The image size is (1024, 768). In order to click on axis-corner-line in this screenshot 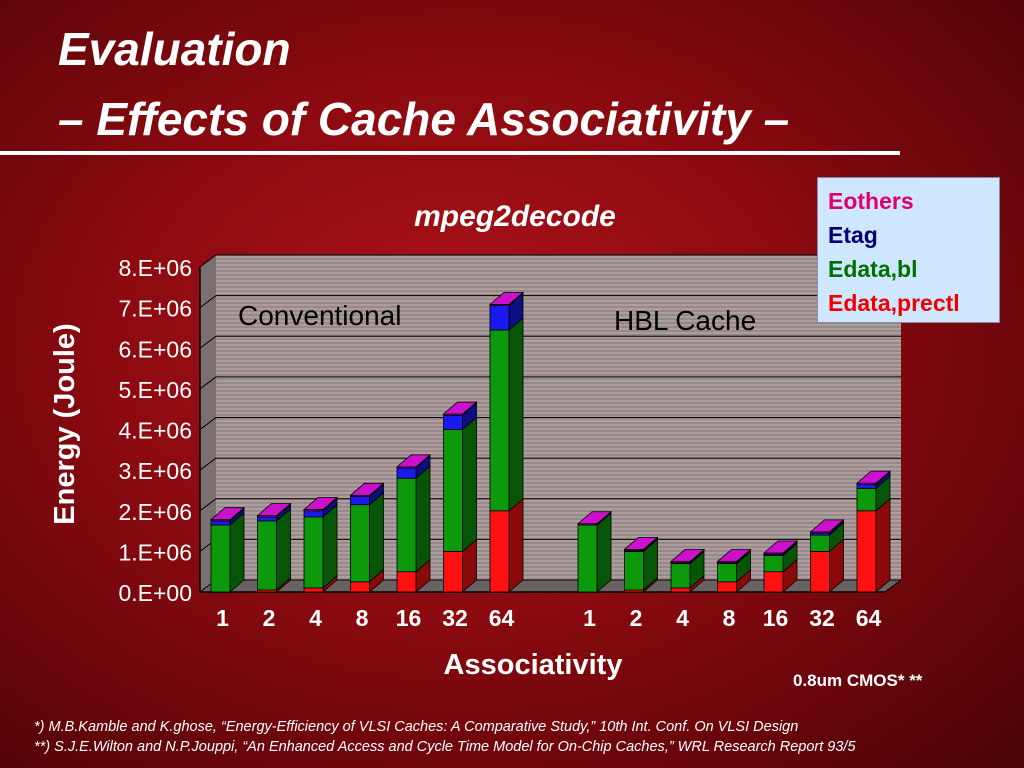, I will do `click(893, 586)`.